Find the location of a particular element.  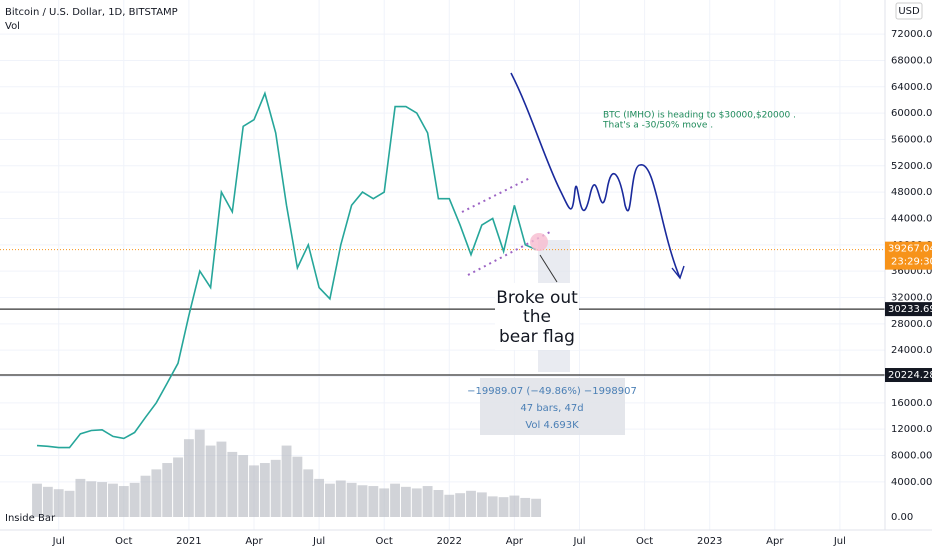

volume-label: Vol is located at coordinates (12, 26).